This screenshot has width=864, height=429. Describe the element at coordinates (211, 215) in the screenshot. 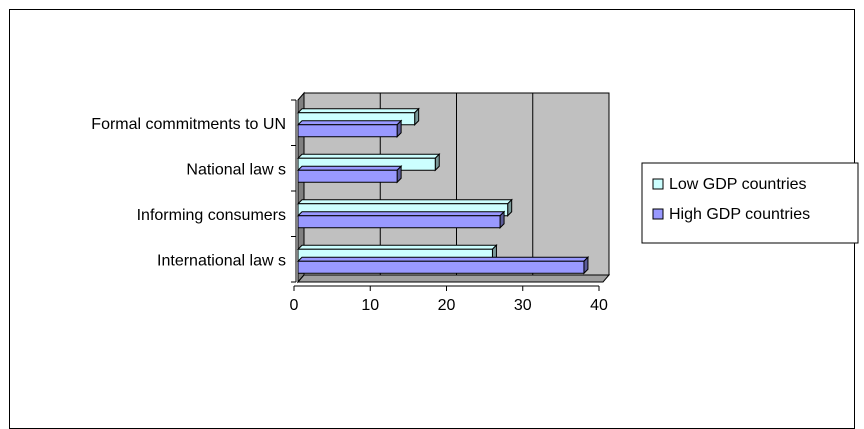

I see `category-label: Informing consumers` at that location.